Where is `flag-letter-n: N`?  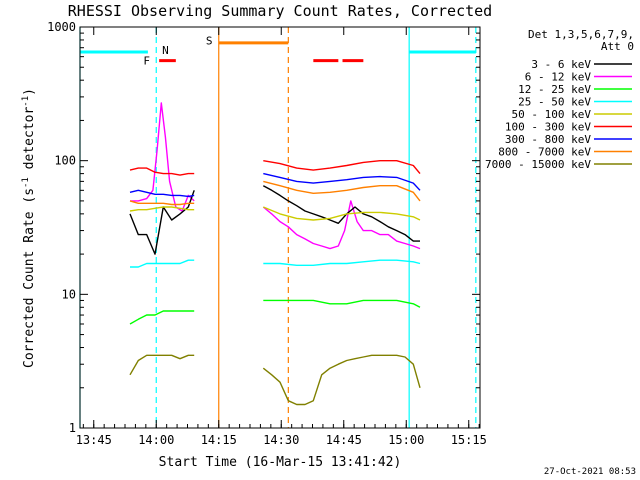
flag-letter-n: N is located at coordinates (165, 50).